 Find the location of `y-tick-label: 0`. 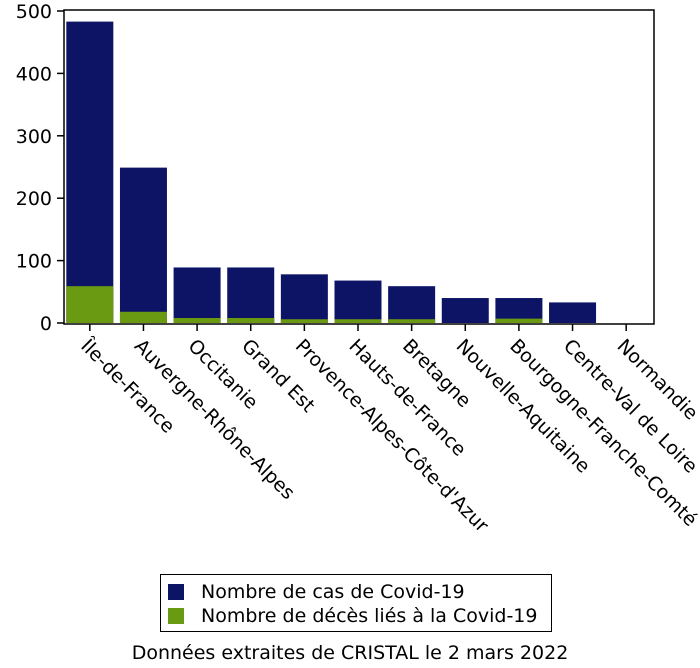

y-tick-label: 0 is located at coordinates (46, 324).